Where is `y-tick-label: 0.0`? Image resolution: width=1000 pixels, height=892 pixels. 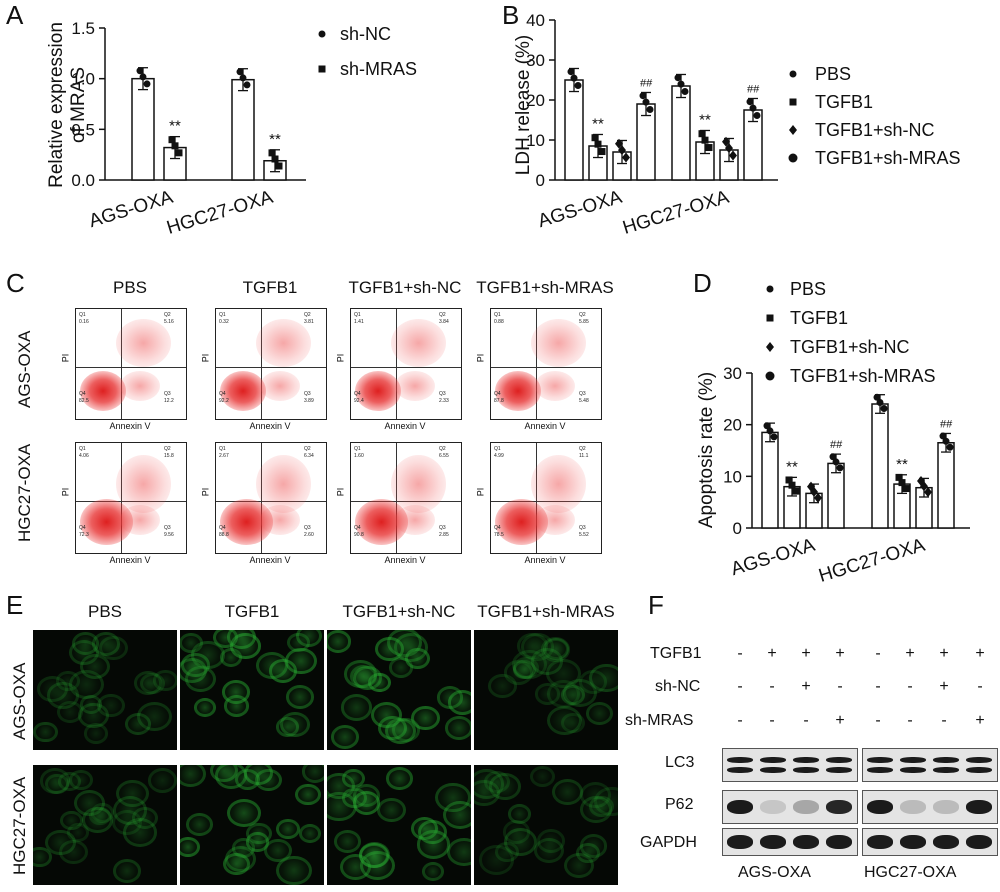
y-tick-label: 0.0 is located at coordinates (83, 180).